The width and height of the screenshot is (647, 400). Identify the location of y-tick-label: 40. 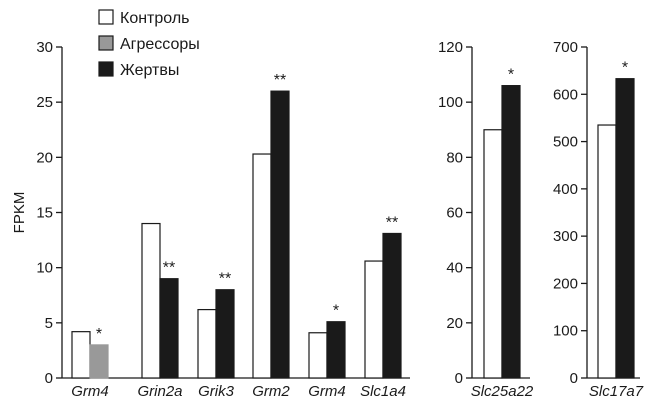
(454, 268).